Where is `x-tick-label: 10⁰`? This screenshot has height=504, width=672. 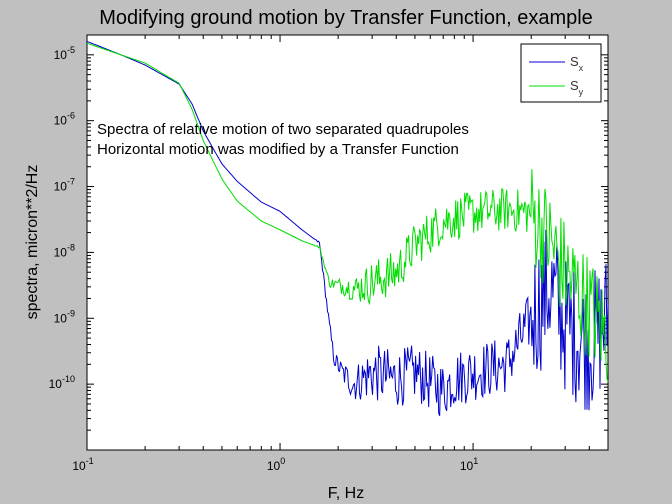
x-tick-label: 10⁰ is located at coordinates (276, 464).